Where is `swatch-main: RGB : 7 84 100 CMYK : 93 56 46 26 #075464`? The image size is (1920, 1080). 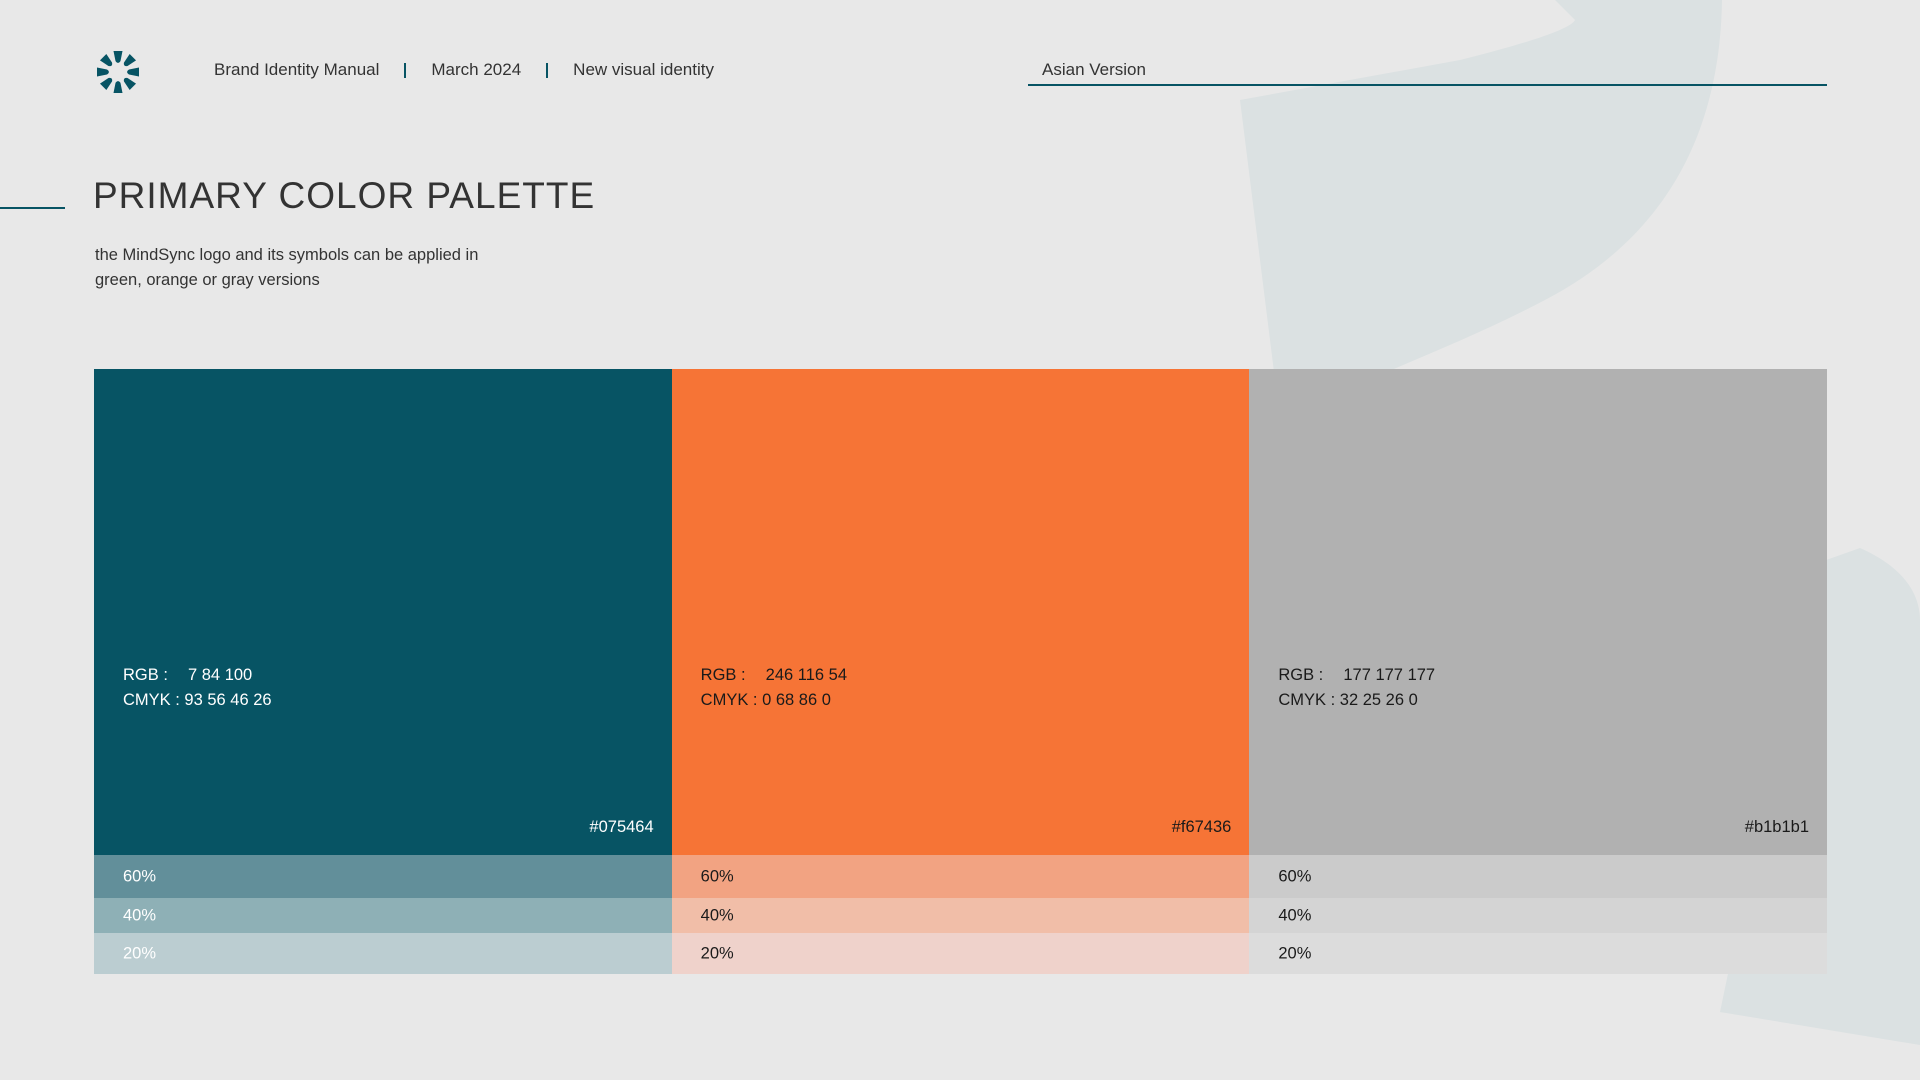
swatch-main: RGB : 7 84 100 CMYK : 93 56 46 26 #075464 is located at coordinates (383, 612).